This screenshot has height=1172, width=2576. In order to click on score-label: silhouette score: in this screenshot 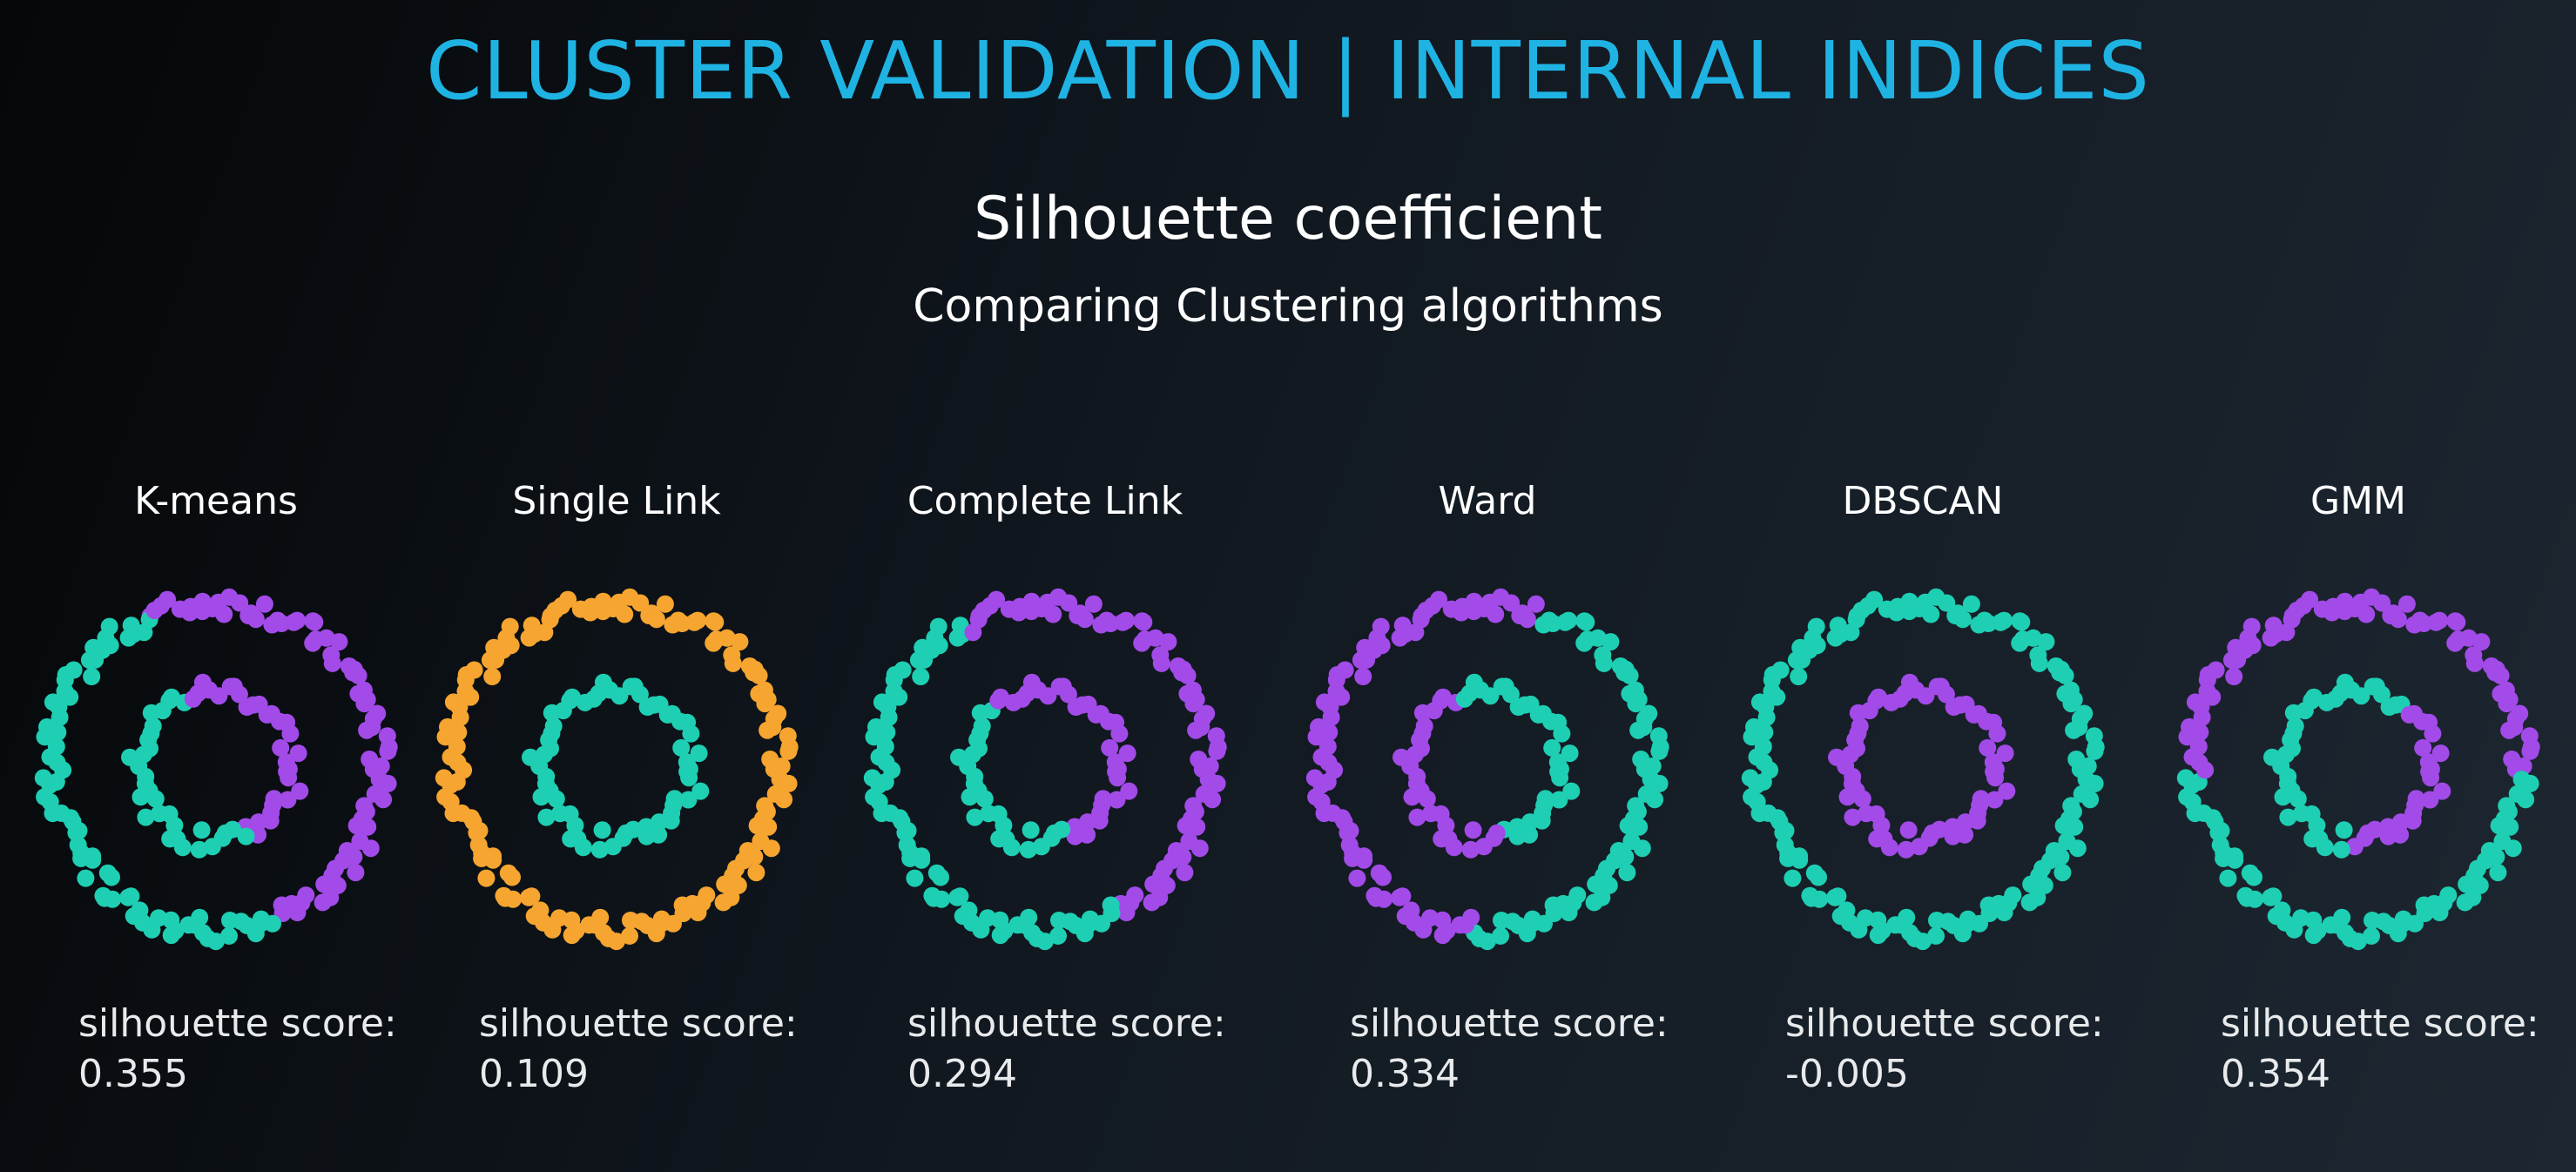, I will do `click(1509, 1024)`.